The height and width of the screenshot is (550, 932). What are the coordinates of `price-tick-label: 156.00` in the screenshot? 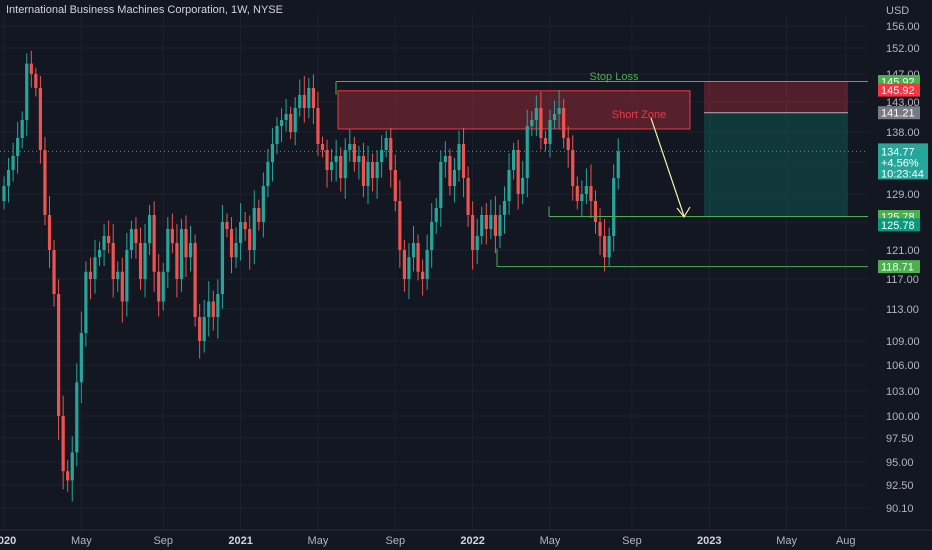 It's located at (903, 27).